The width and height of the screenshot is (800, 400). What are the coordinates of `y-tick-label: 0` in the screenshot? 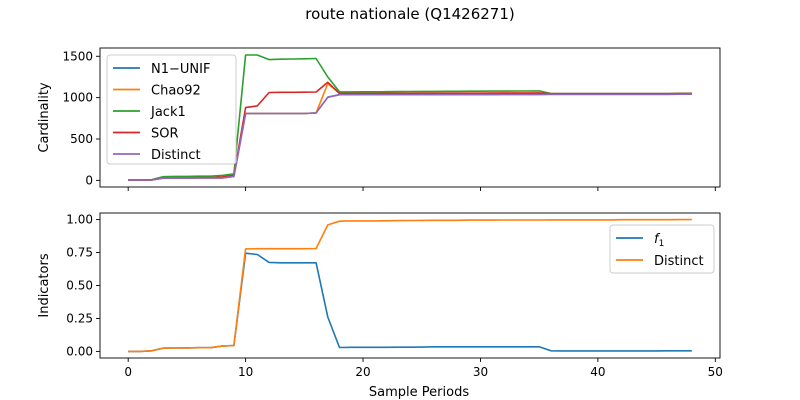 It's located at (89, 180).